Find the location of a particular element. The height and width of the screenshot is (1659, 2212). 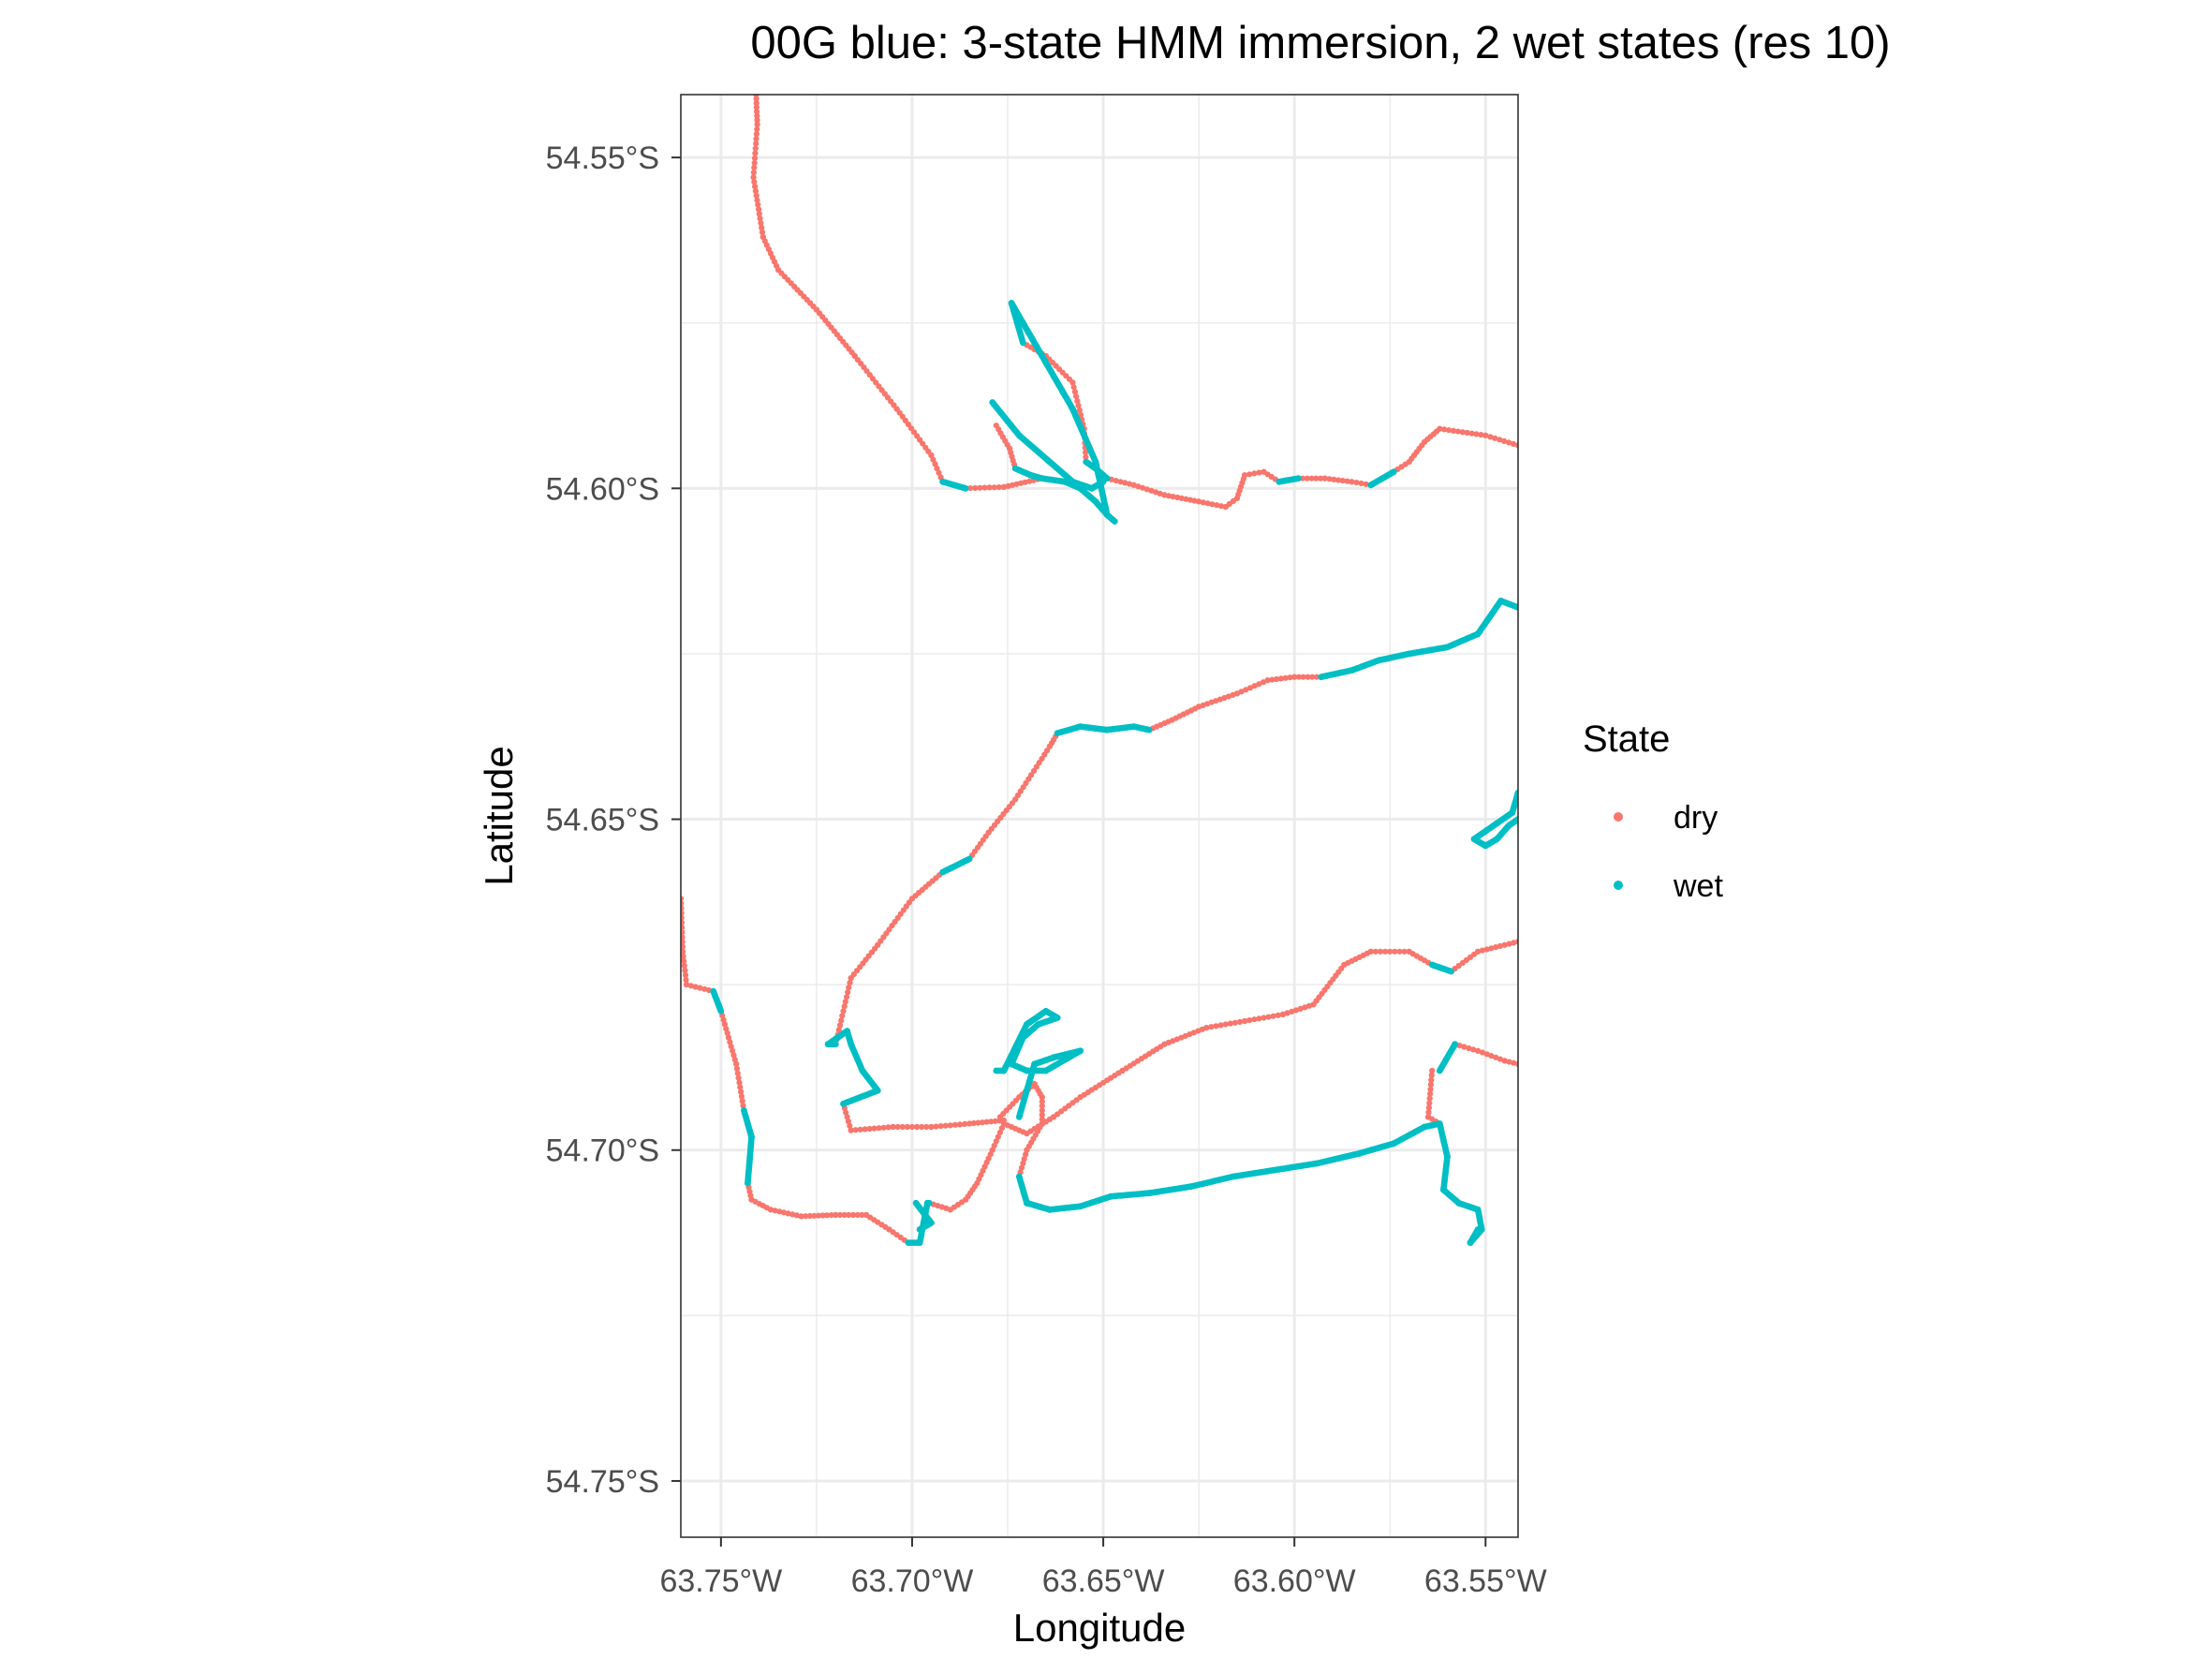

legend-label-dry: dry is located at coordinates (1696, 818).